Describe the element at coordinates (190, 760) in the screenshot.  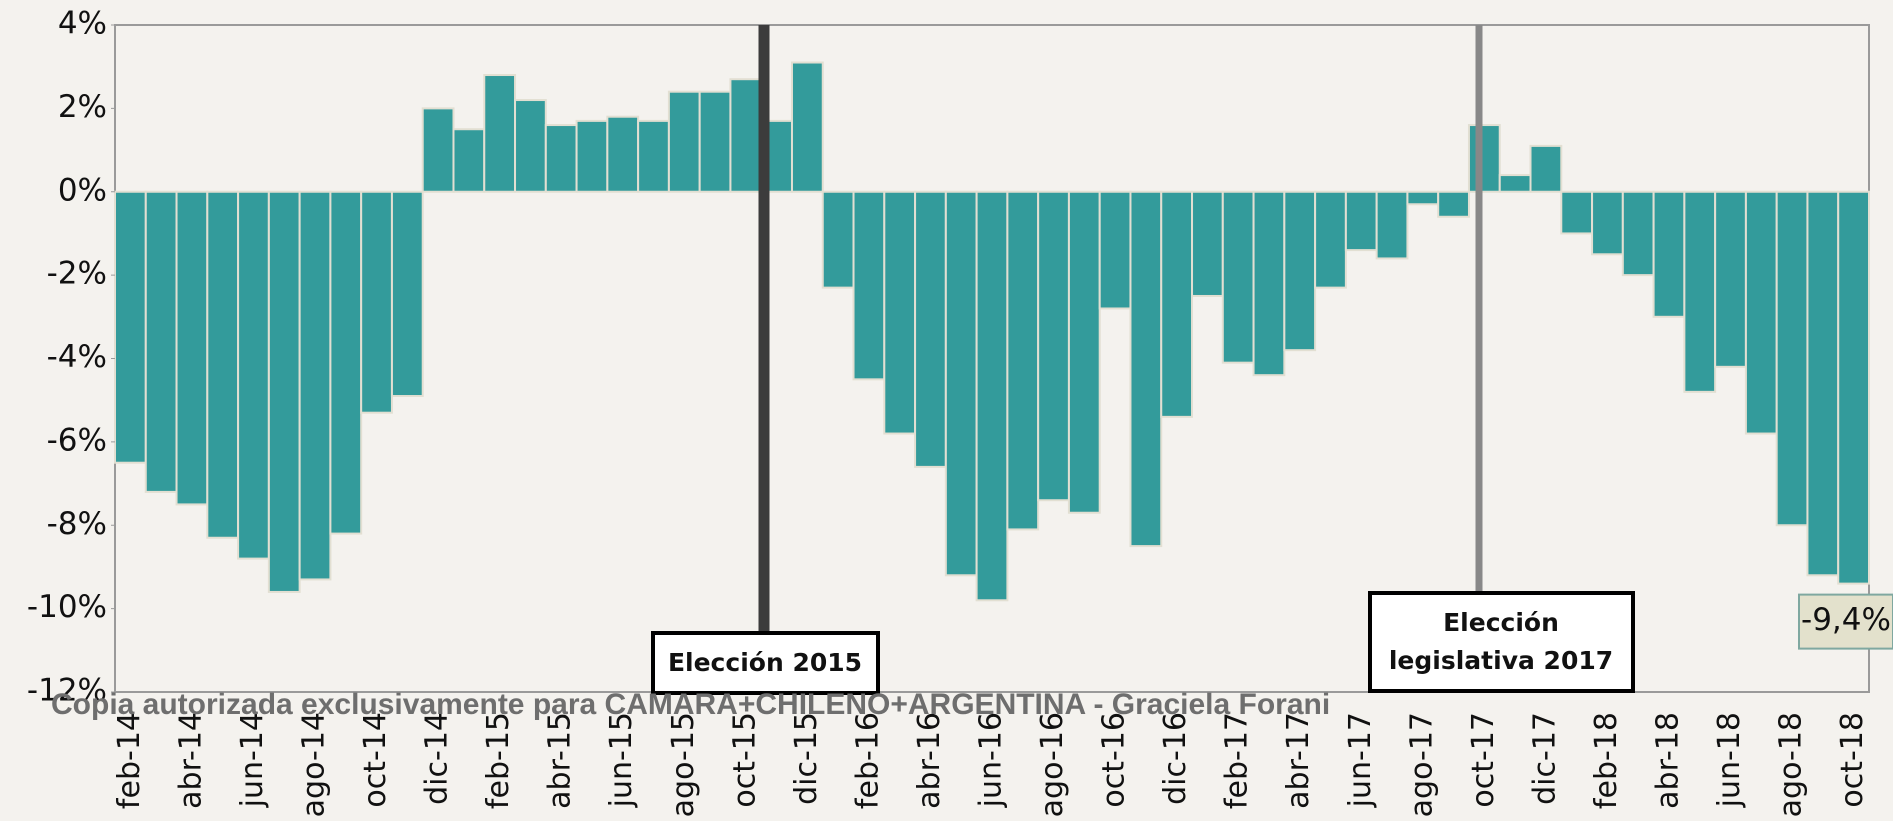
I see `x-tick-label: abr-14` at that location.